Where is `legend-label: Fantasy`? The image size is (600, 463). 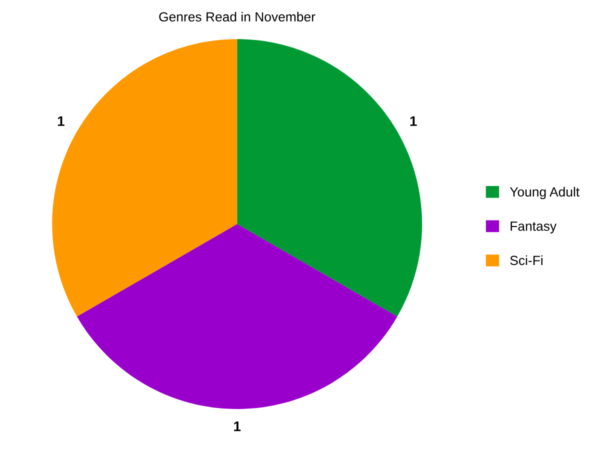
legend-label: Fantasy is located at coordinates (533, 228).